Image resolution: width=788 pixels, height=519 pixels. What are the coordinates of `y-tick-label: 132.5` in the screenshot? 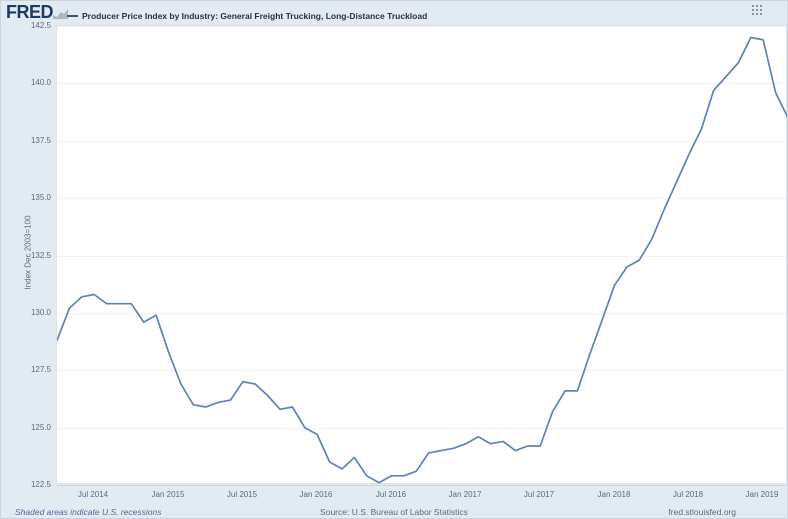 It's located at (40, 255).